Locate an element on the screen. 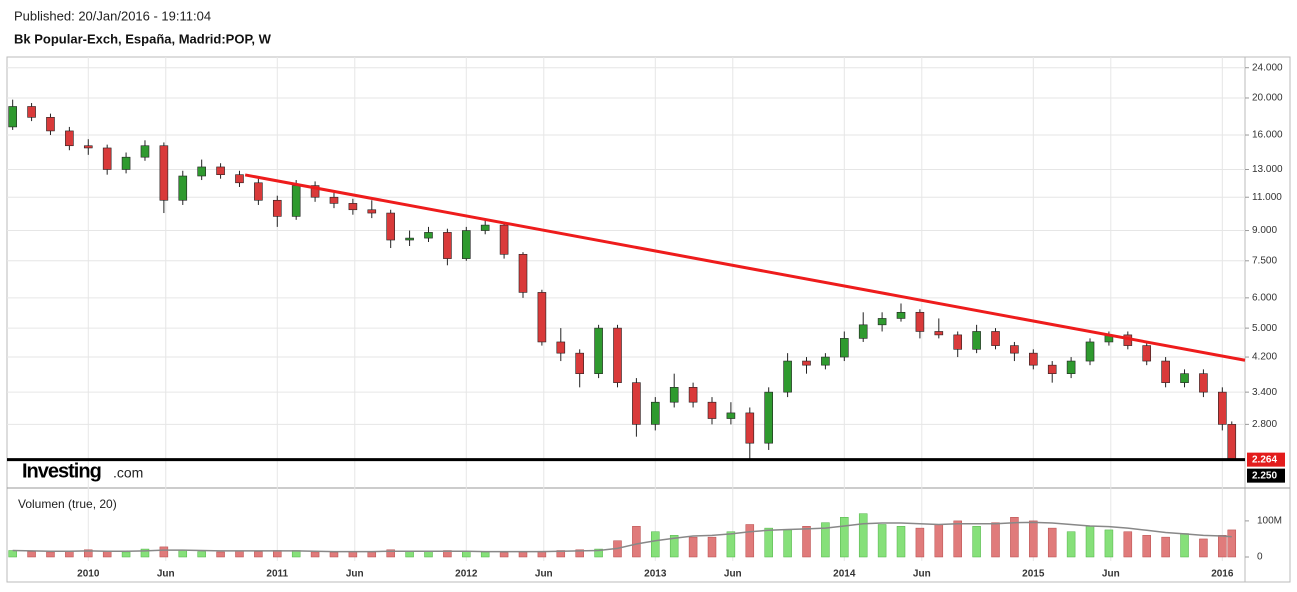 The height and width of the screenshot is (592, 1297). low-label-box is located at coordinates (1266, 475).